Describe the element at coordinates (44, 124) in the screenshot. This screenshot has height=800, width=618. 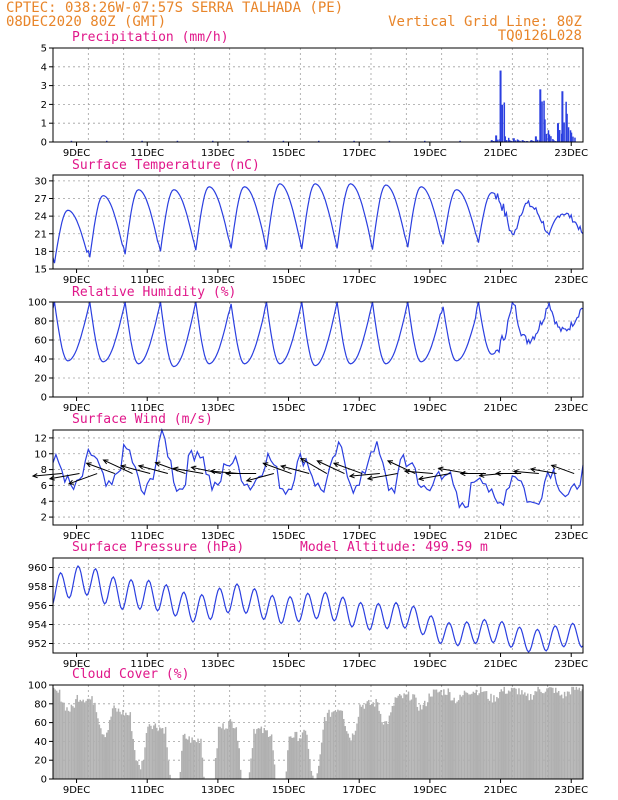
I see `y-tick-label: 1` at that location.